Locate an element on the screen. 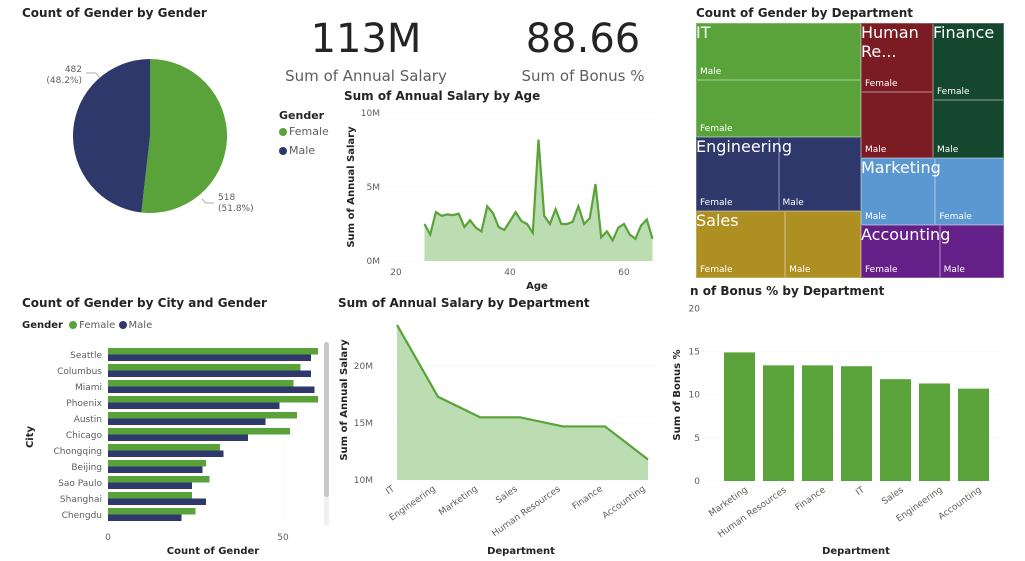  treemap-department-label: Engineering is located at coordinates (744, 146).